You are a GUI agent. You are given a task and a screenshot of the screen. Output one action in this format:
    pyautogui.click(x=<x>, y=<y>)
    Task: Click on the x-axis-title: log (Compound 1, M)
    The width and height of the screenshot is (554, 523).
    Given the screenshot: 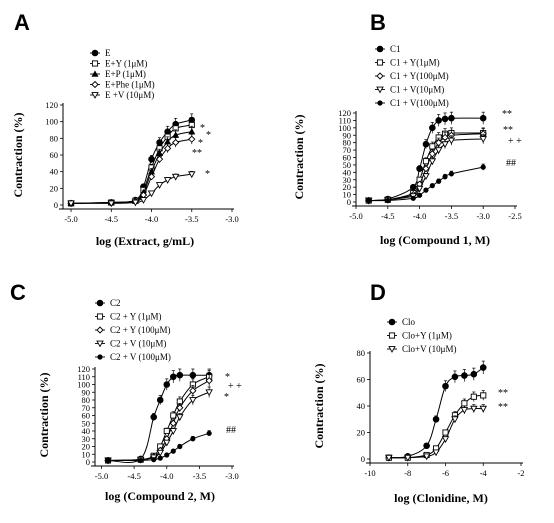 What is the action you would take?
    pyautogui.click(x=435, y=240)
    